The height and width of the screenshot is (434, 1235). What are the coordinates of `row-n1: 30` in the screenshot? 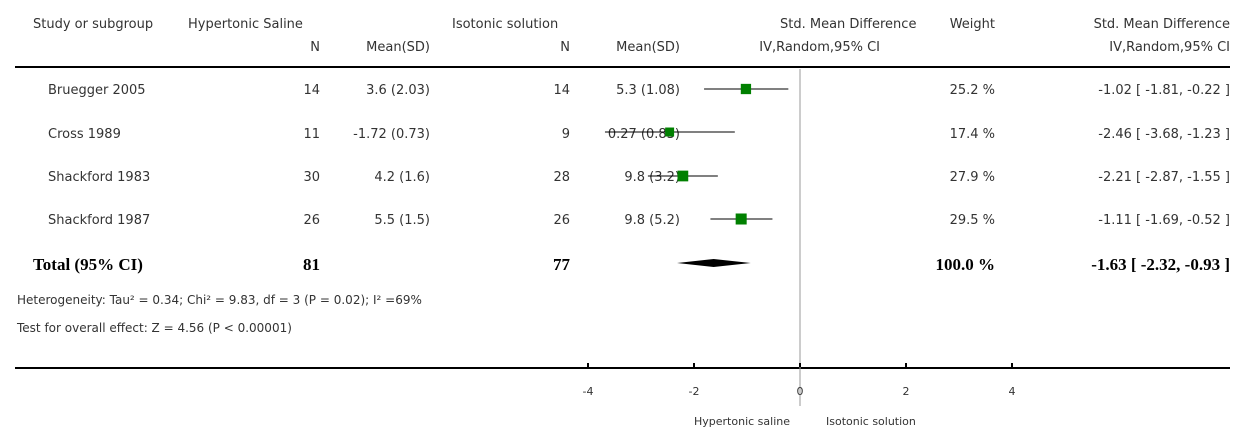 It's located at (311, 177).